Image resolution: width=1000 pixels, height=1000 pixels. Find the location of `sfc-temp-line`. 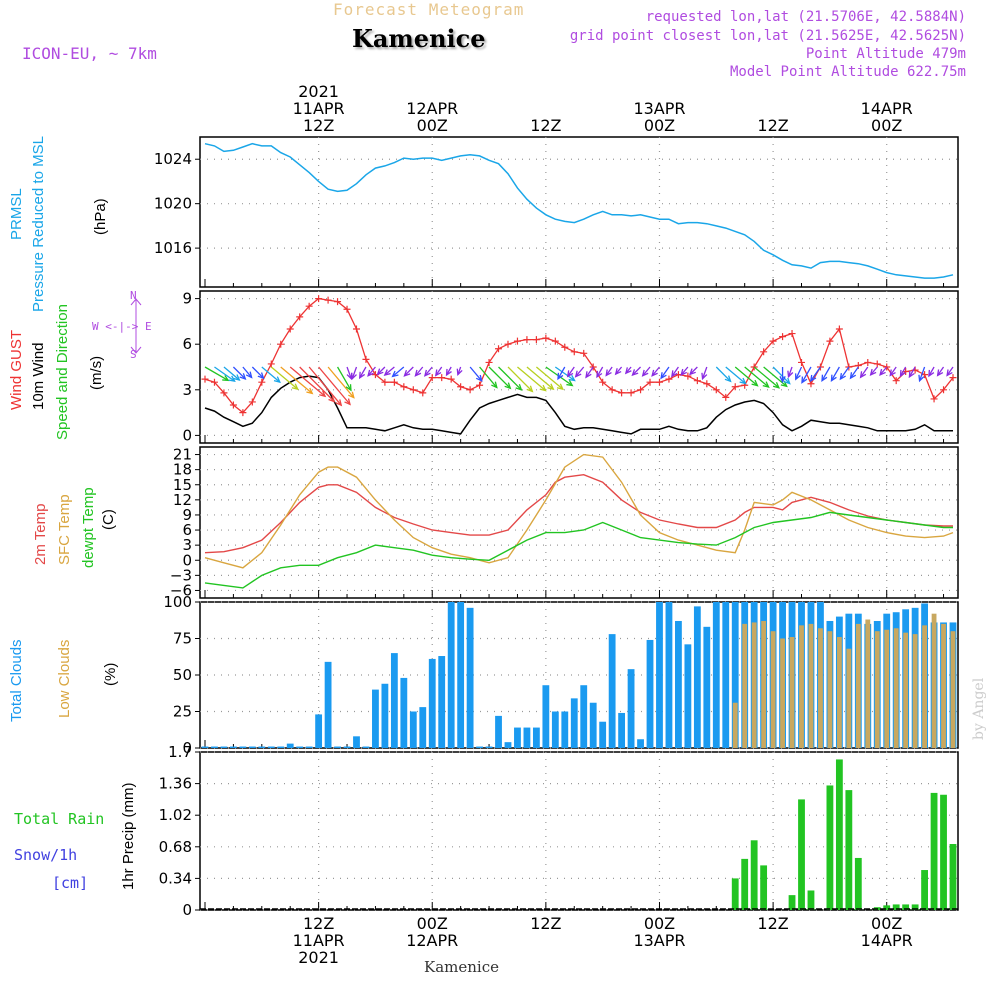

sfc-temp-line is located at coordinates (579, 511).